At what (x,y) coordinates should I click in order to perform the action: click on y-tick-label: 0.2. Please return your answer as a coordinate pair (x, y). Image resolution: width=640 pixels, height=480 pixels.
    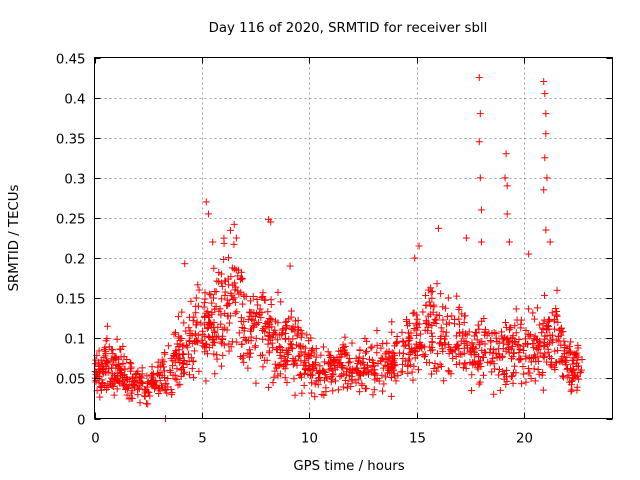
    Looking at the image, I should click on (74, 260).